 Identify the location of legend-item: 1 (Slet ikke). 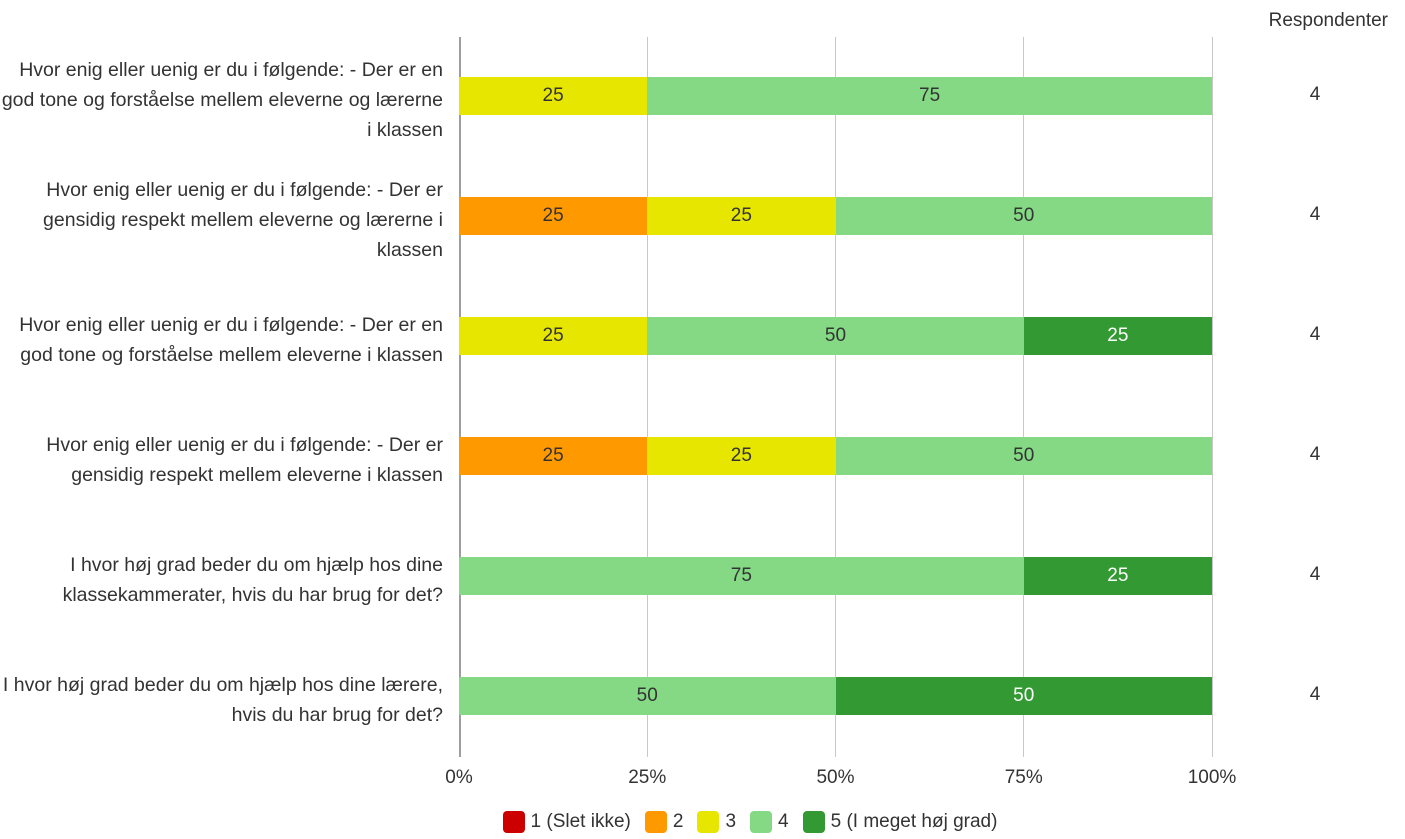
(566, 822).